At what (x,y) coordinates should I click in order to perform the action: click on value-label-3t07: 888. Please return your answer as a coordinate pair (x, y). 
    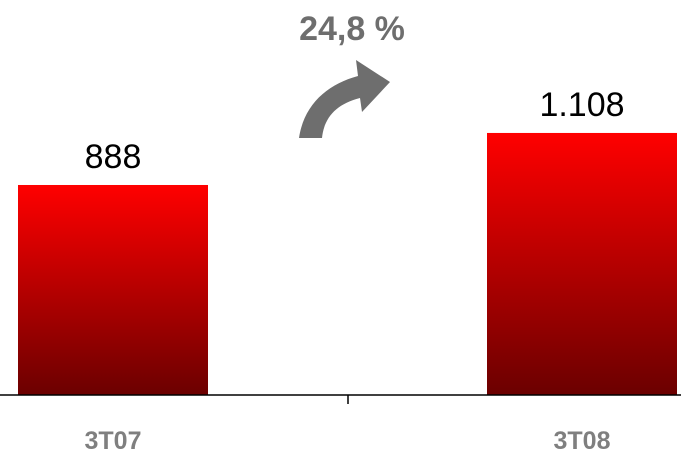
    Looking at the image, I should click on (113, 157).